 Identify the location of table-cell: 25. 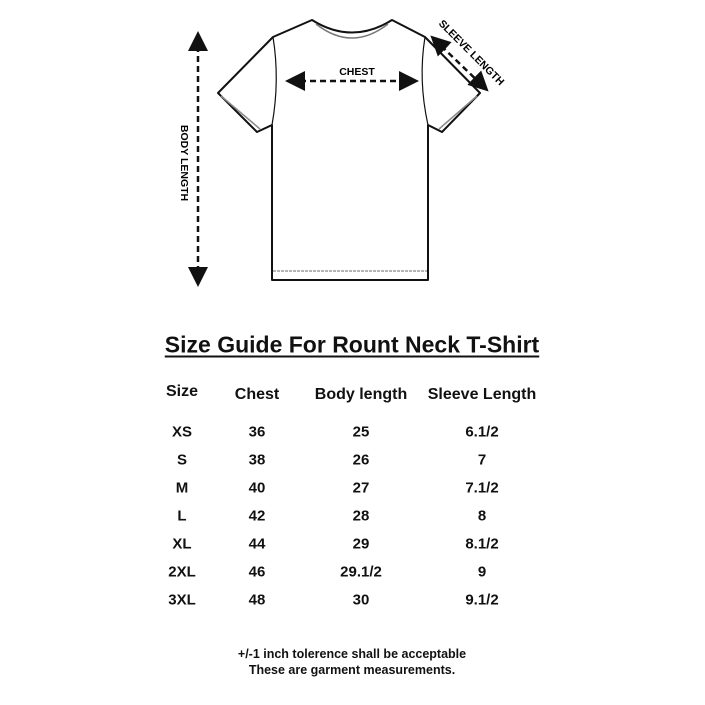
(361, 432).